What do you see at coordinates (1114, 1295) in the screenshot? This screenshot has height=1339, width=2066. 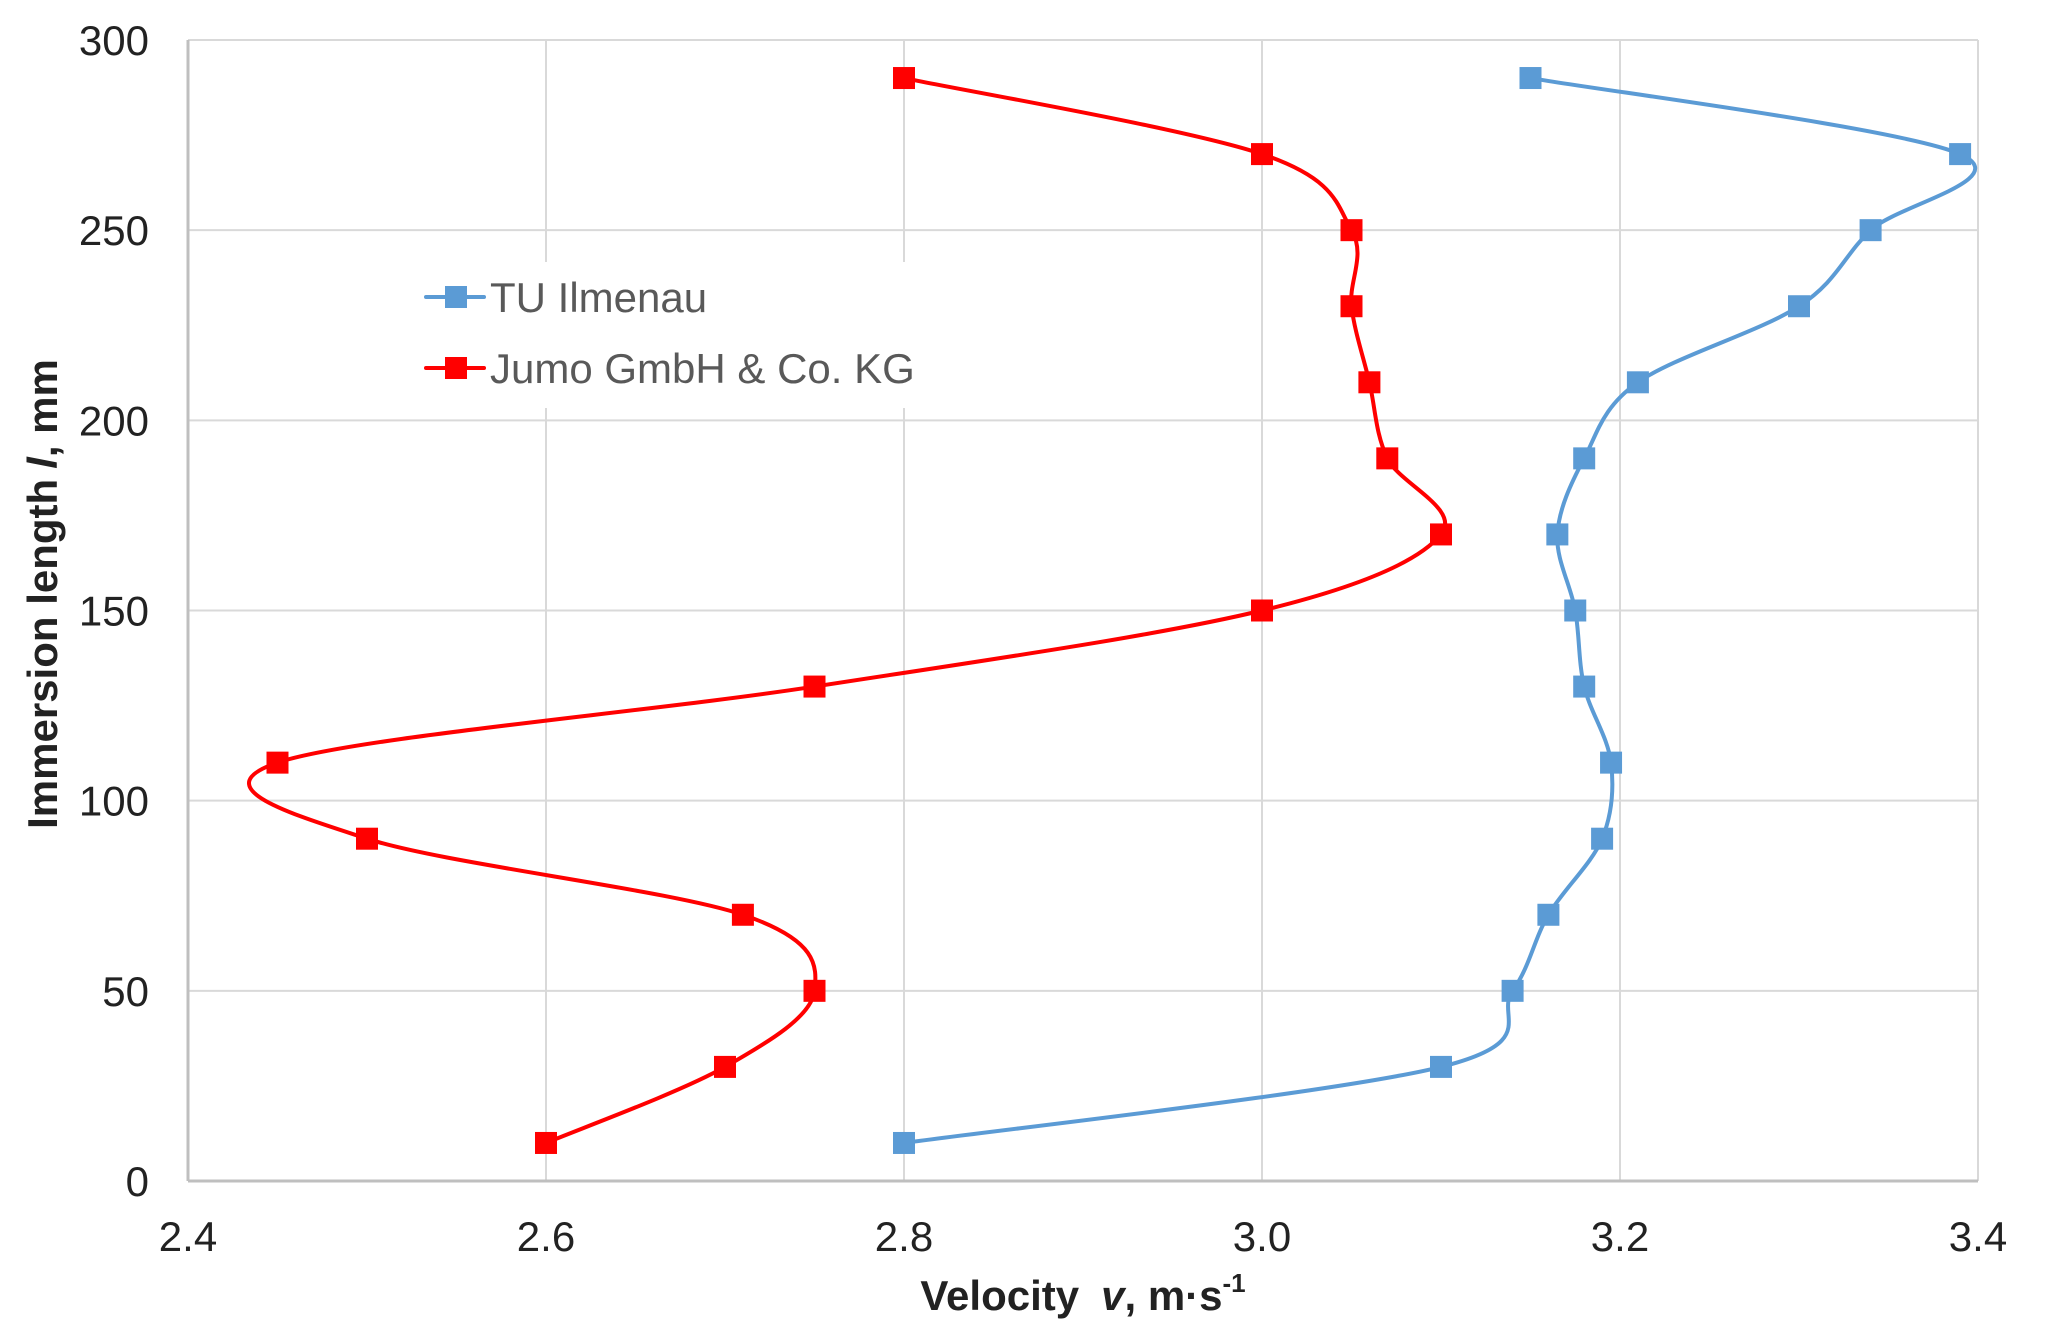 I see `x-axis-title-variable: v` at bounding box center [1114, 1295].